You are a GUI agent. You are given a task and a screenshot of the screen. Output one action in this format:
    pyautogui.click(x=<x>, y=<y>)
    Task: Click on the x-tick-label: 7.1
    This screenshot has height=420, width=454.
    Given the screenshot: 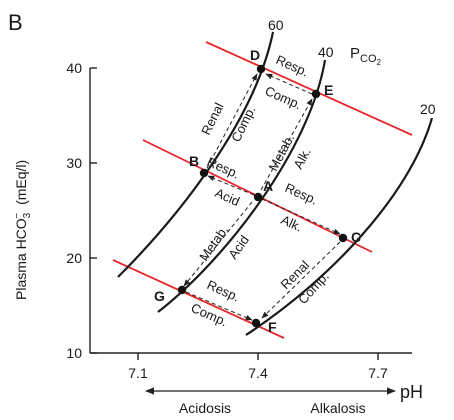 What is the action you would take?
    pyautogui.click(x=138, y=373)
    